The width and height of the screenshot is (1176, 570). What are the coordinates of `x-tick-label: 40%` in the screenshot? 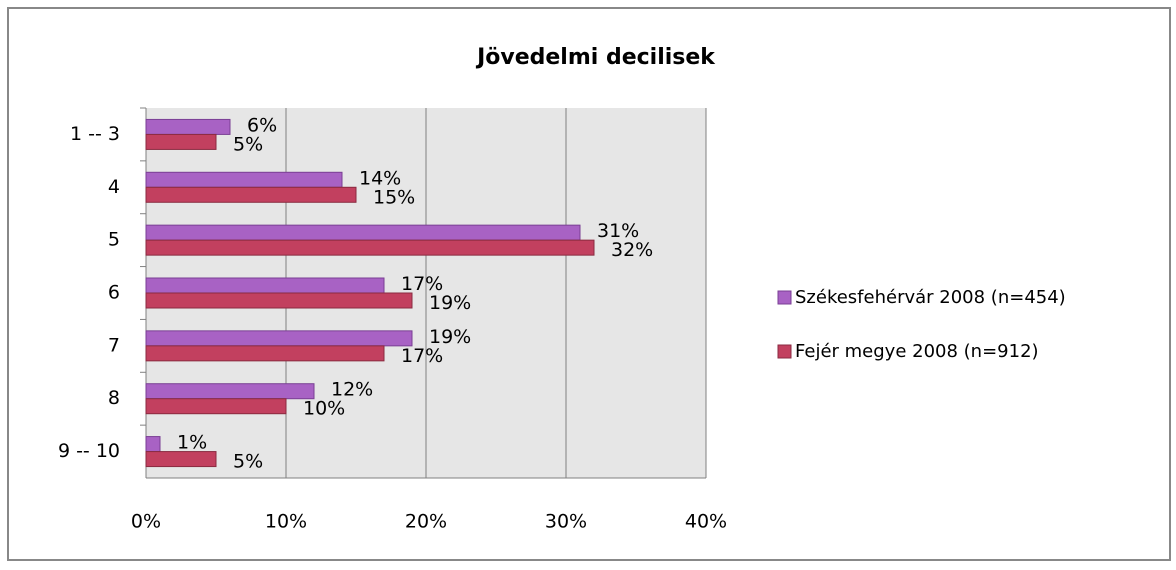 It's located at (706, 522).